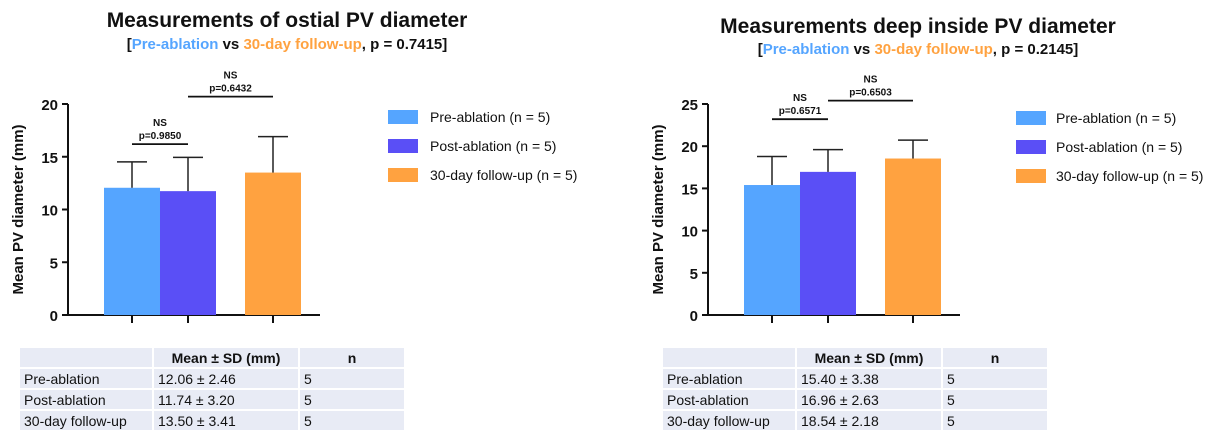  Describe the element at coordinates (160, 136) in the screenshot. I see `significance-p-value: p=0.9850` at that location.